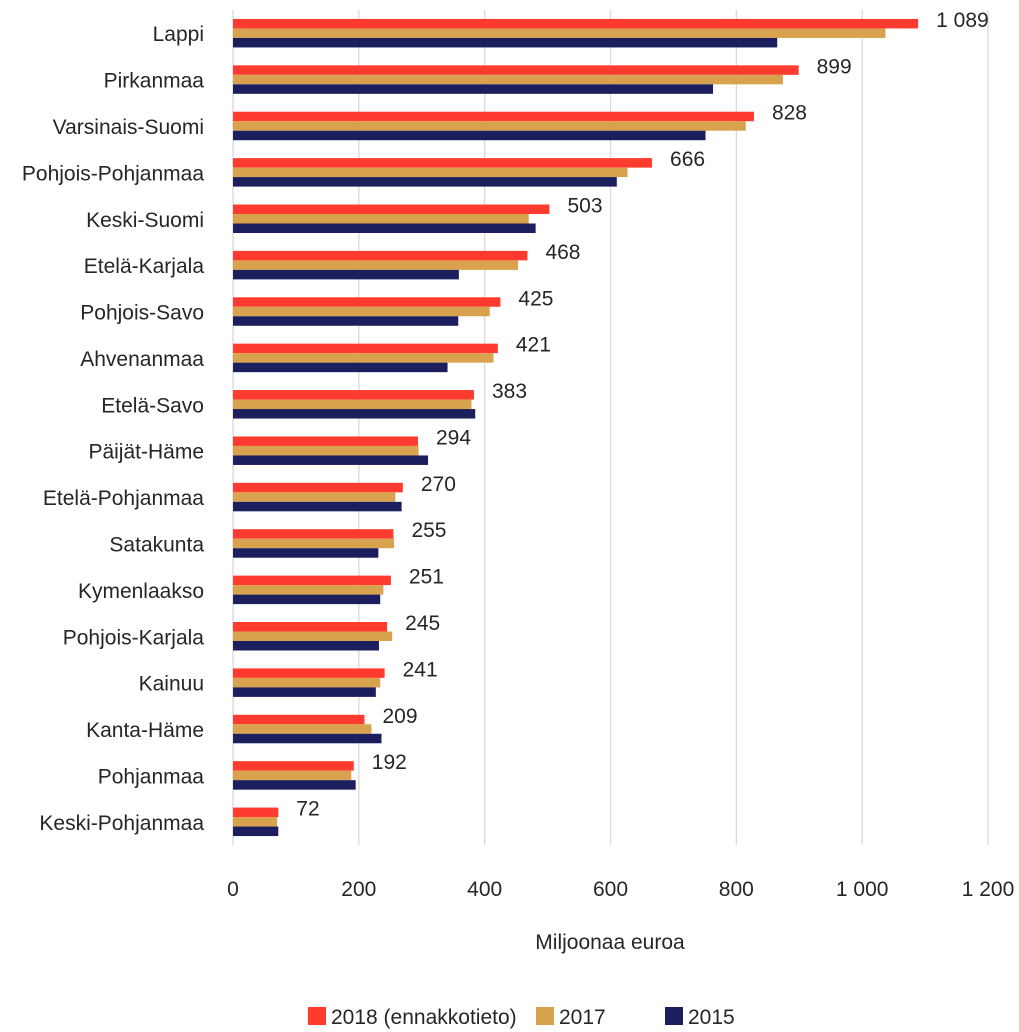 This screenshot has width=1019, height=1032. Describe the element at coordinates (509, 391) in the screenshot. I see `data-label: 383` at that location.